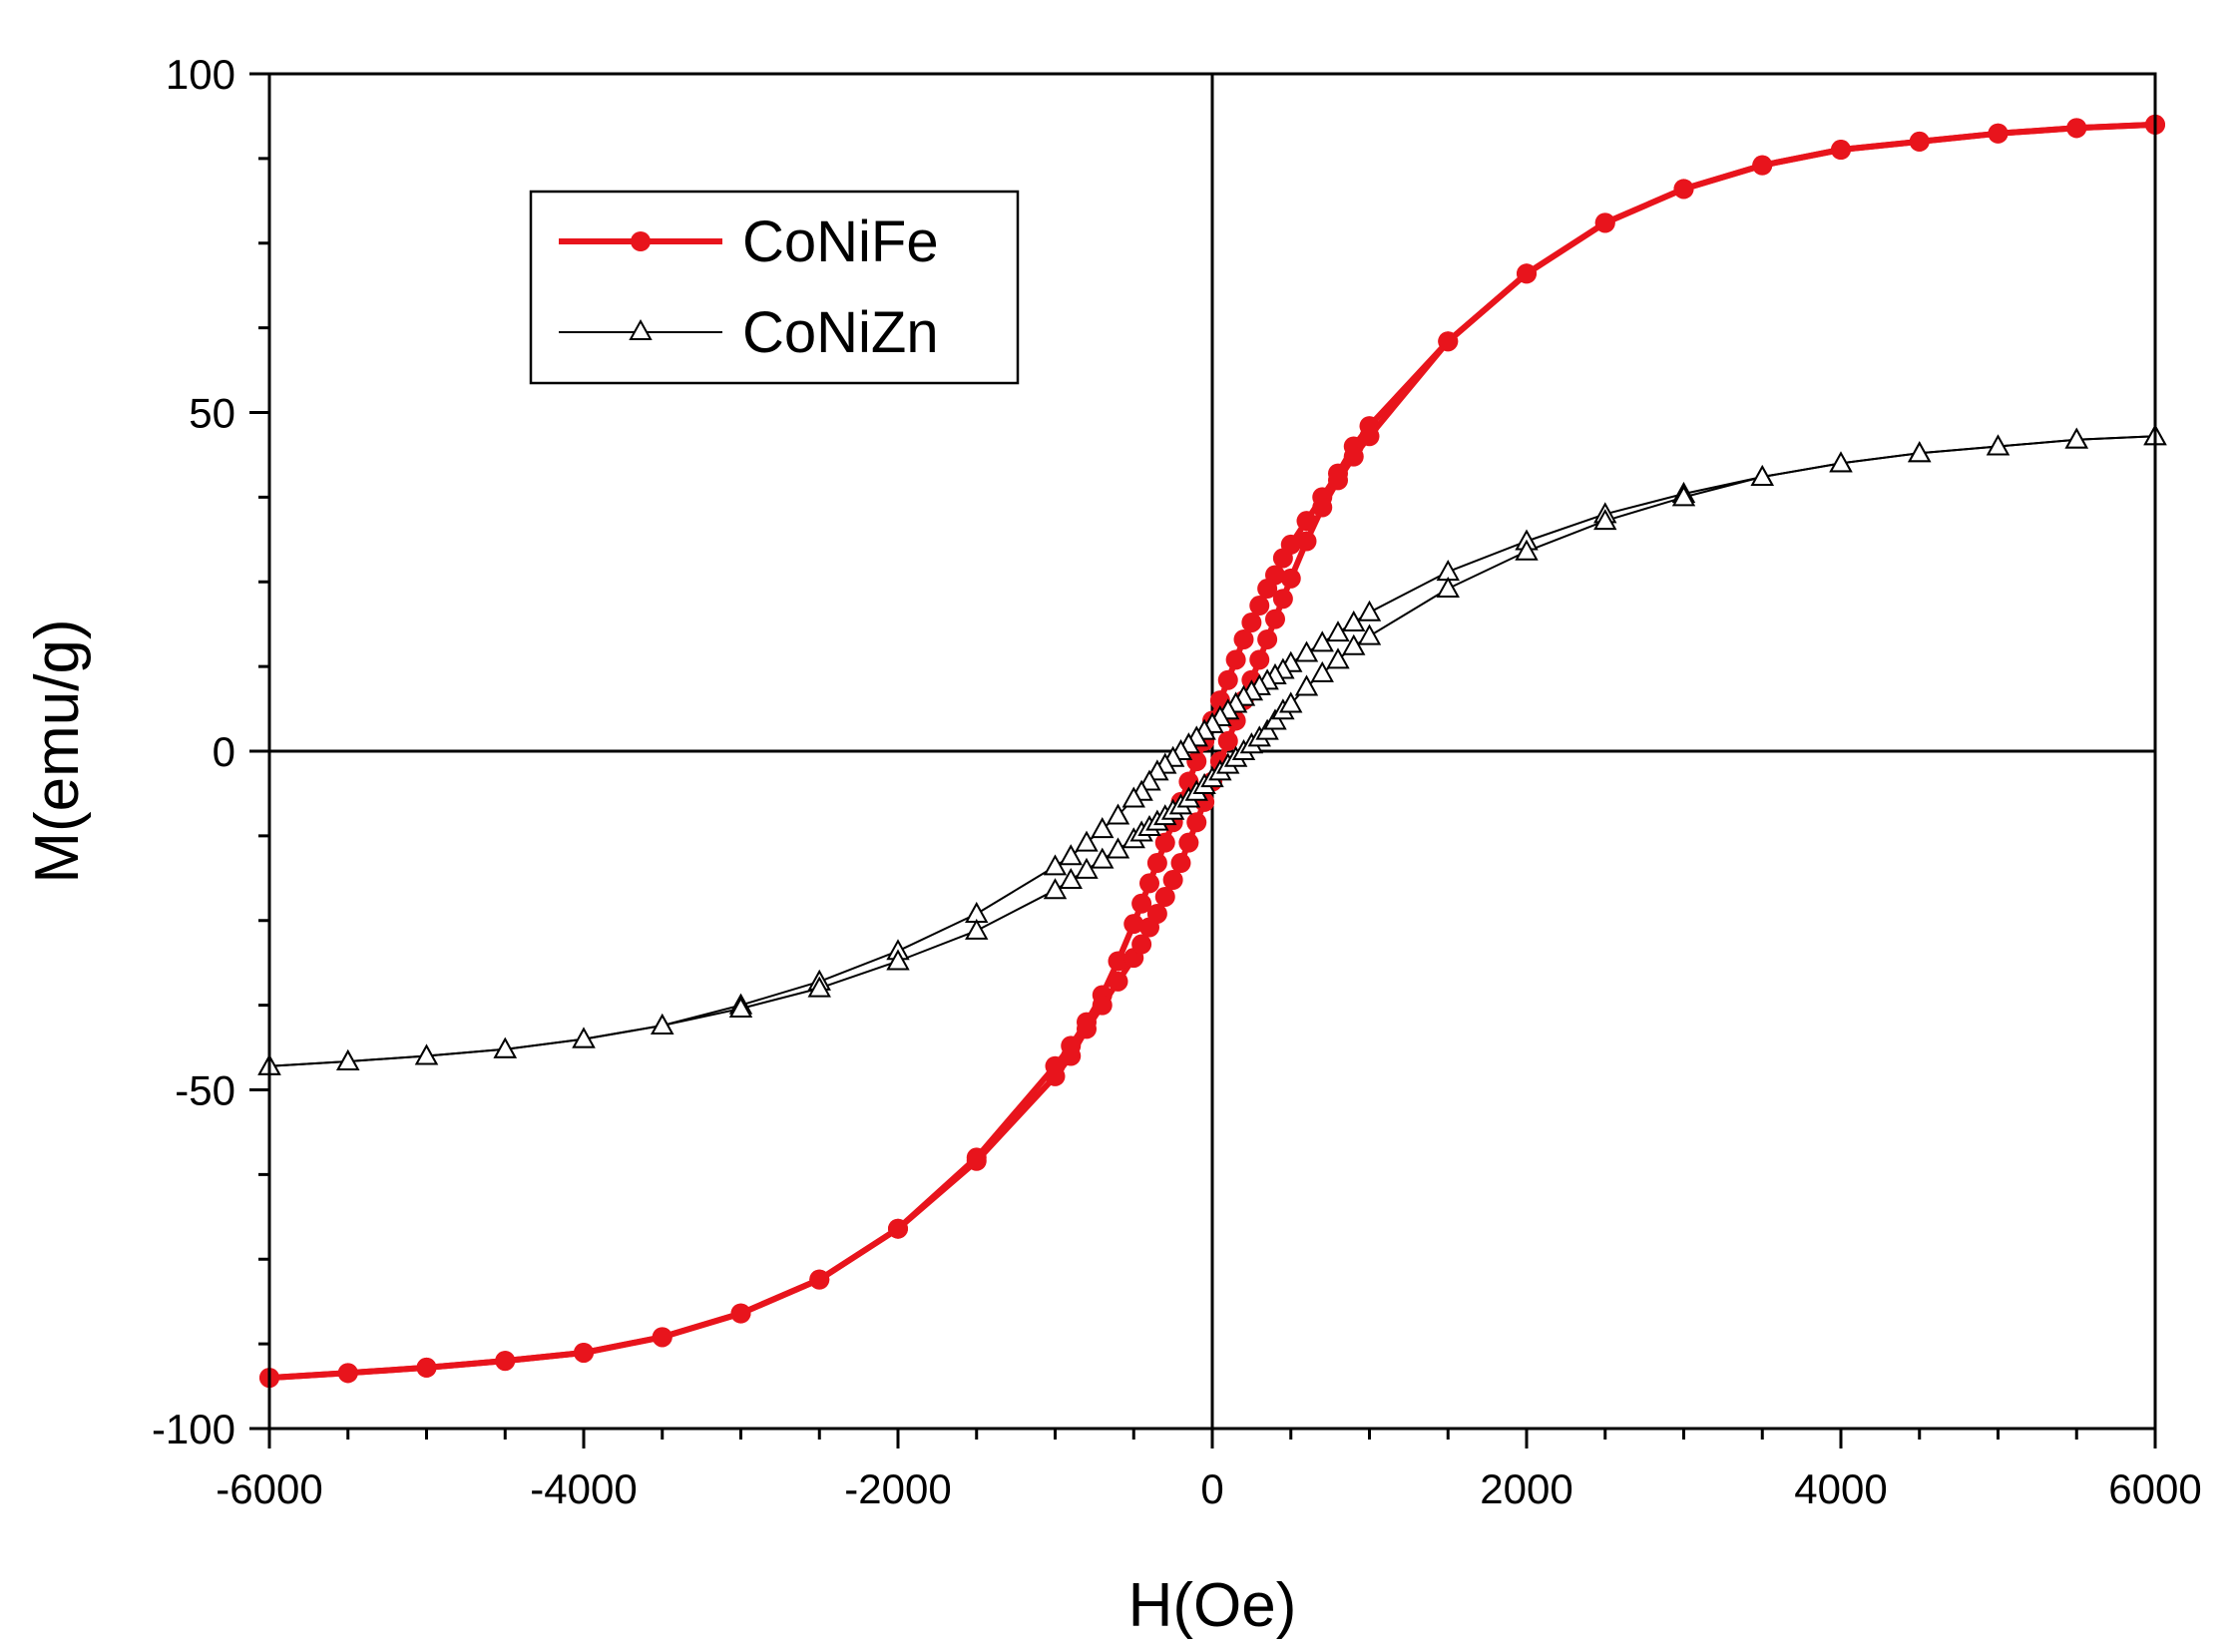 Image resolution: width=2238 pixels, height=1652 pixels. Describe the element at coordinates (840, 332) in the screenshot. I see `legend-label-conizn: CoNiZn` at that location.